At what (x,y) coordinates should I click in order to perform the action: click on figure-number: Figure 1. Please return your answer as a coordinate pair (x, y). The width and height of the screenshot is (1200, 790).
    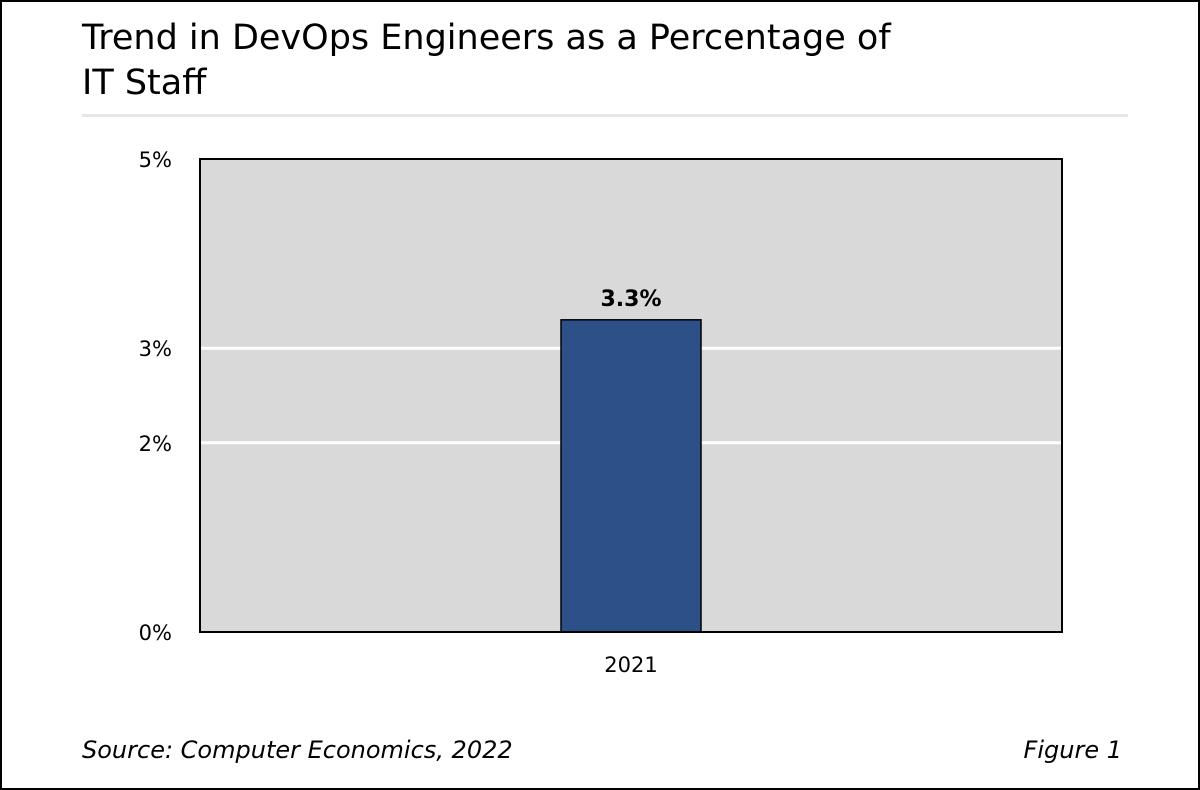
    Looking at the image, I should click on (1072, 750).